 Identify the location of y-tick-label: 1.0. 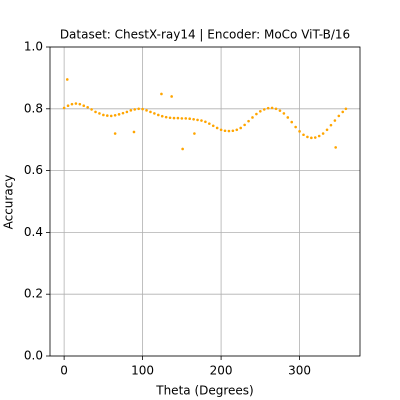
(33, 47).